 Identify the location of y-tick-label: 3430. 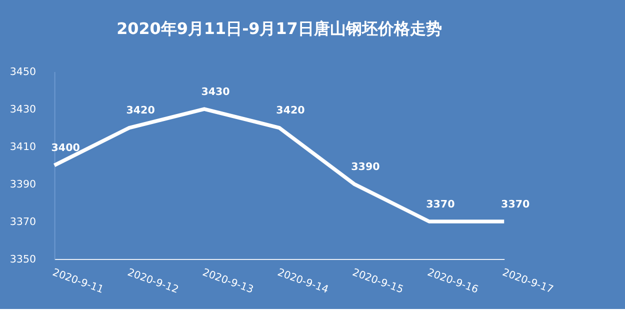
(23, 109).